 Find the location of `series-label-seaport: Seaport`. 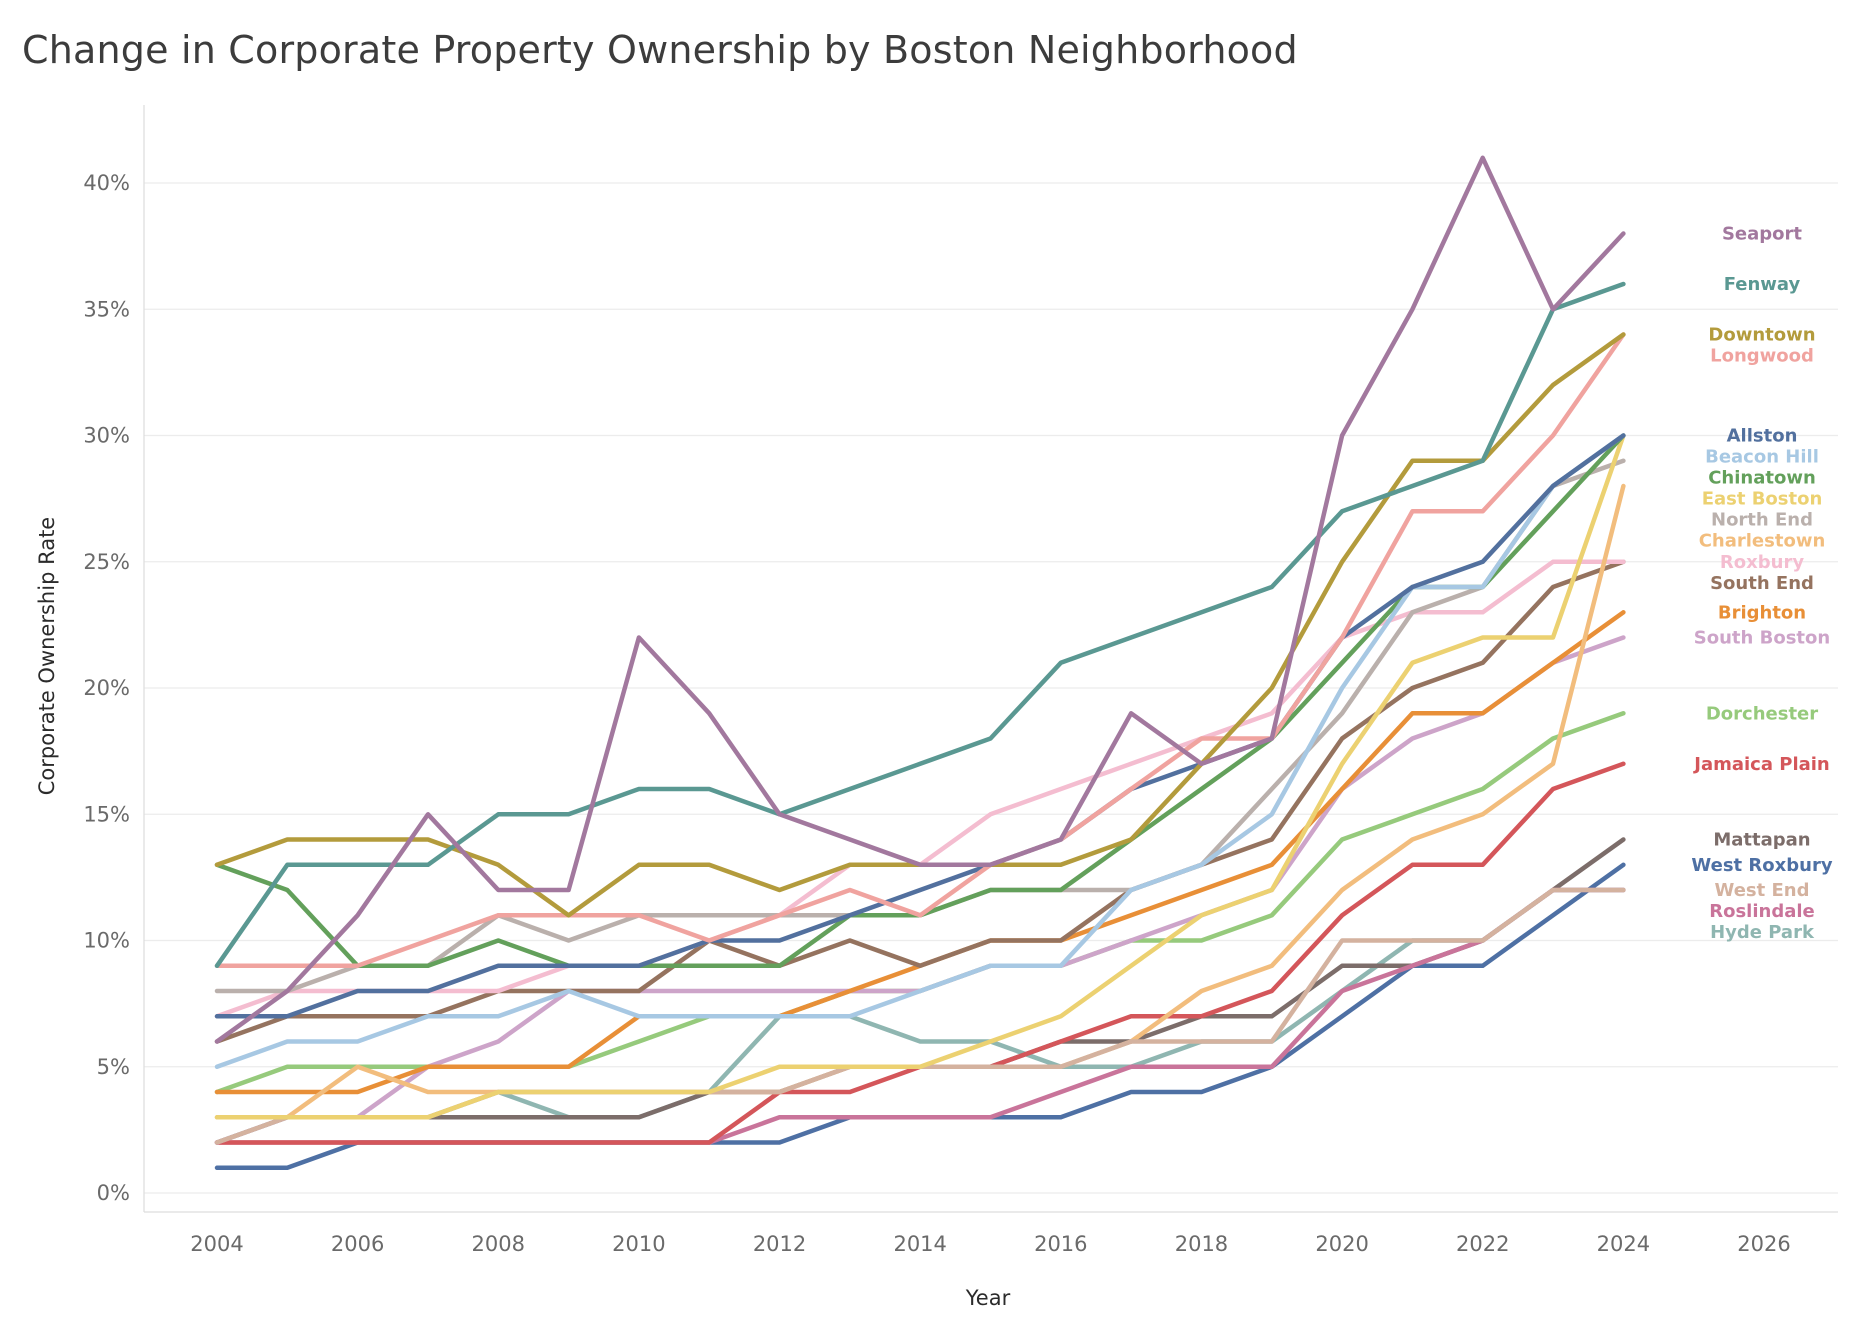

series-label-seaport: Seaport is located at coordinates (1762, 234).